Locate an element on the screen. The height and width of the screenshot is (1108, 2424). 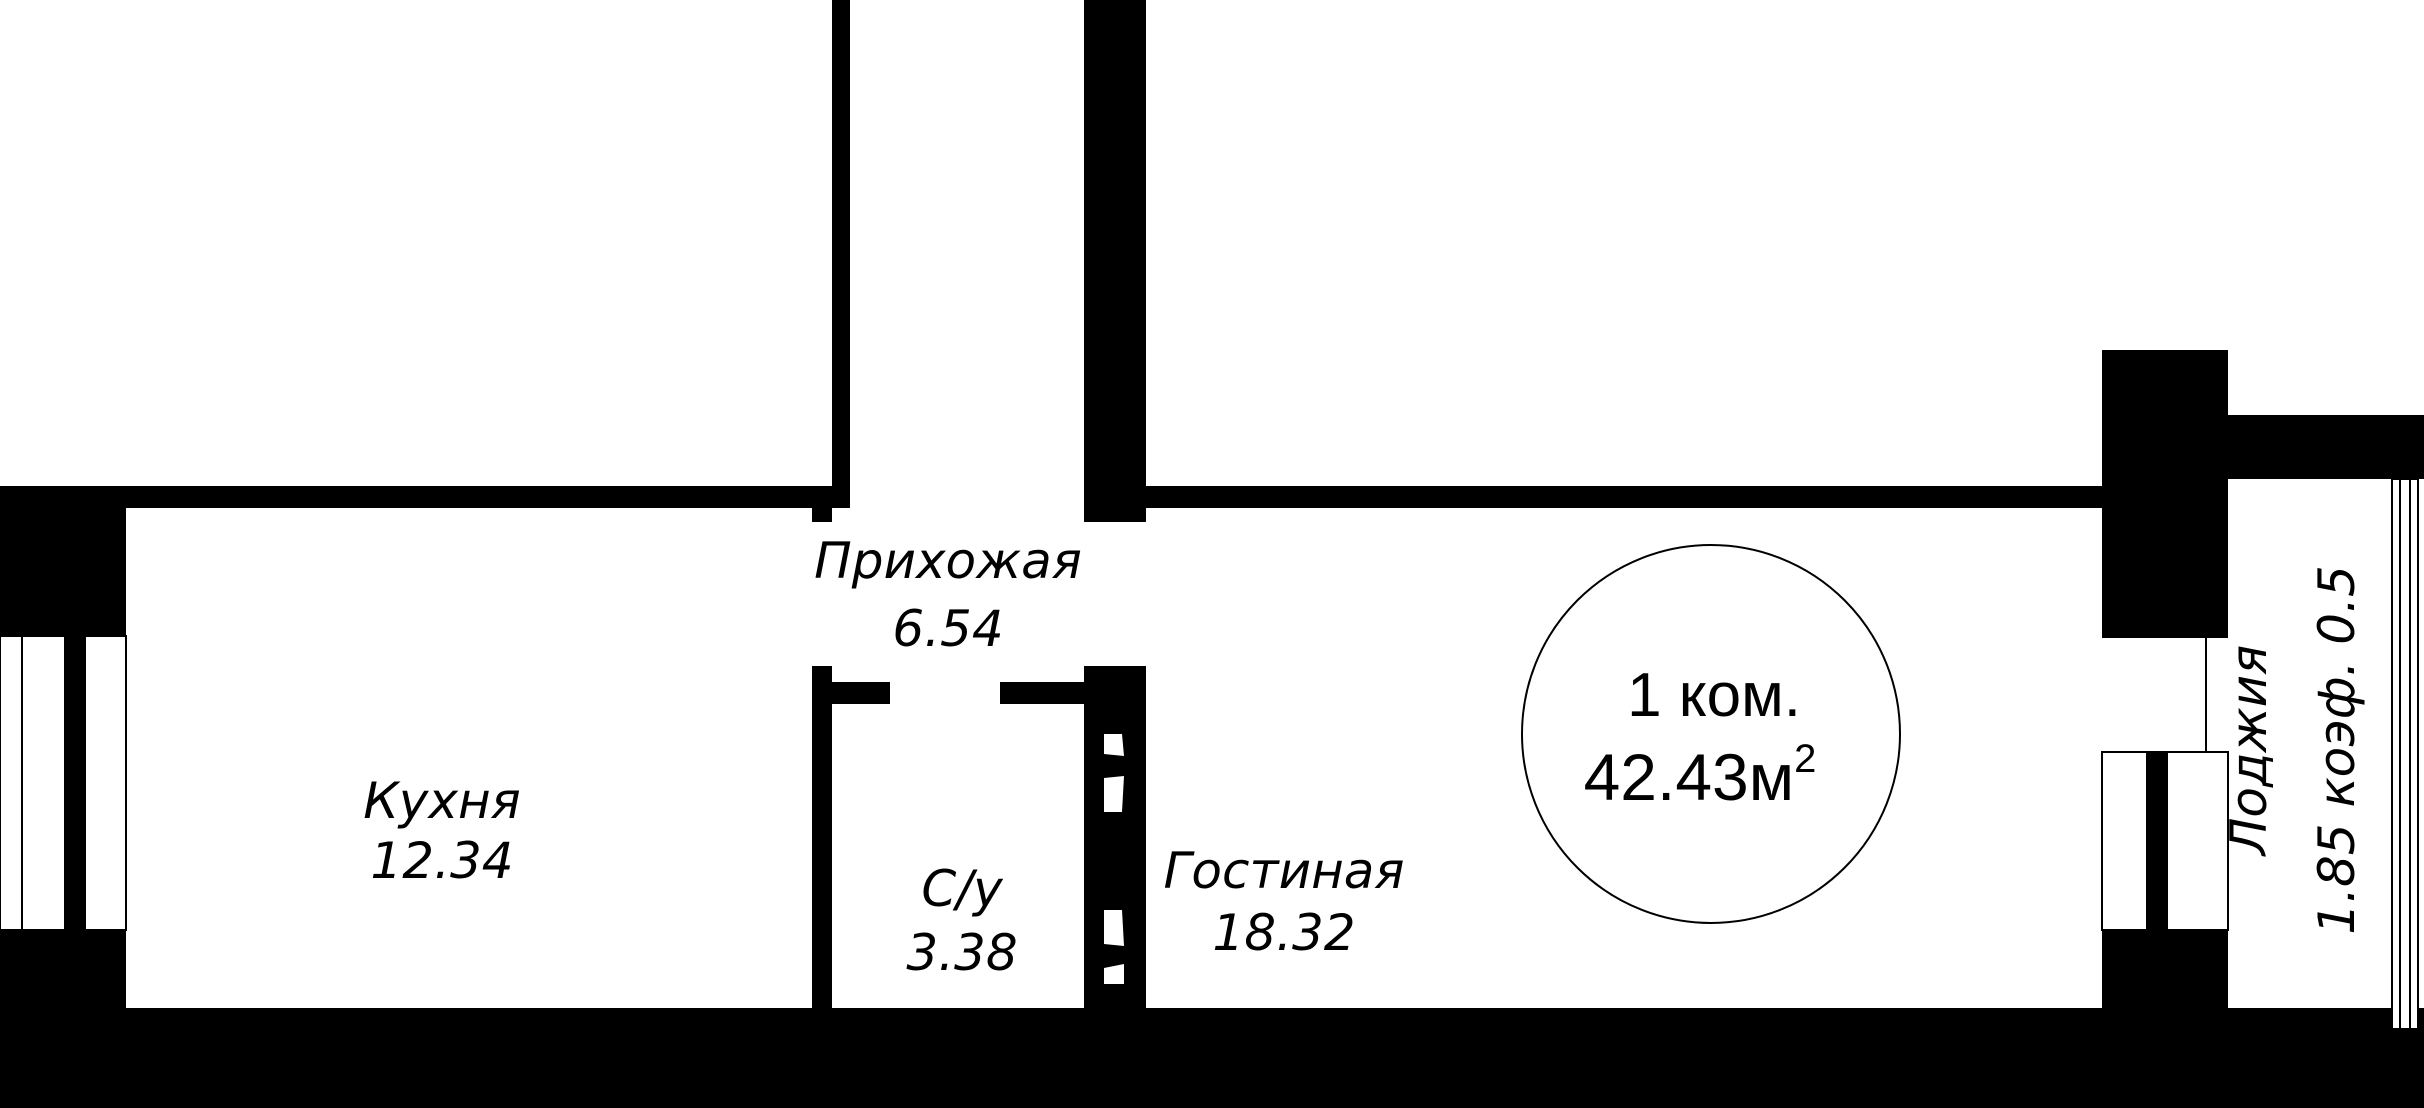
bathroom-area: 3.38 is located at coordinates (961, 953).